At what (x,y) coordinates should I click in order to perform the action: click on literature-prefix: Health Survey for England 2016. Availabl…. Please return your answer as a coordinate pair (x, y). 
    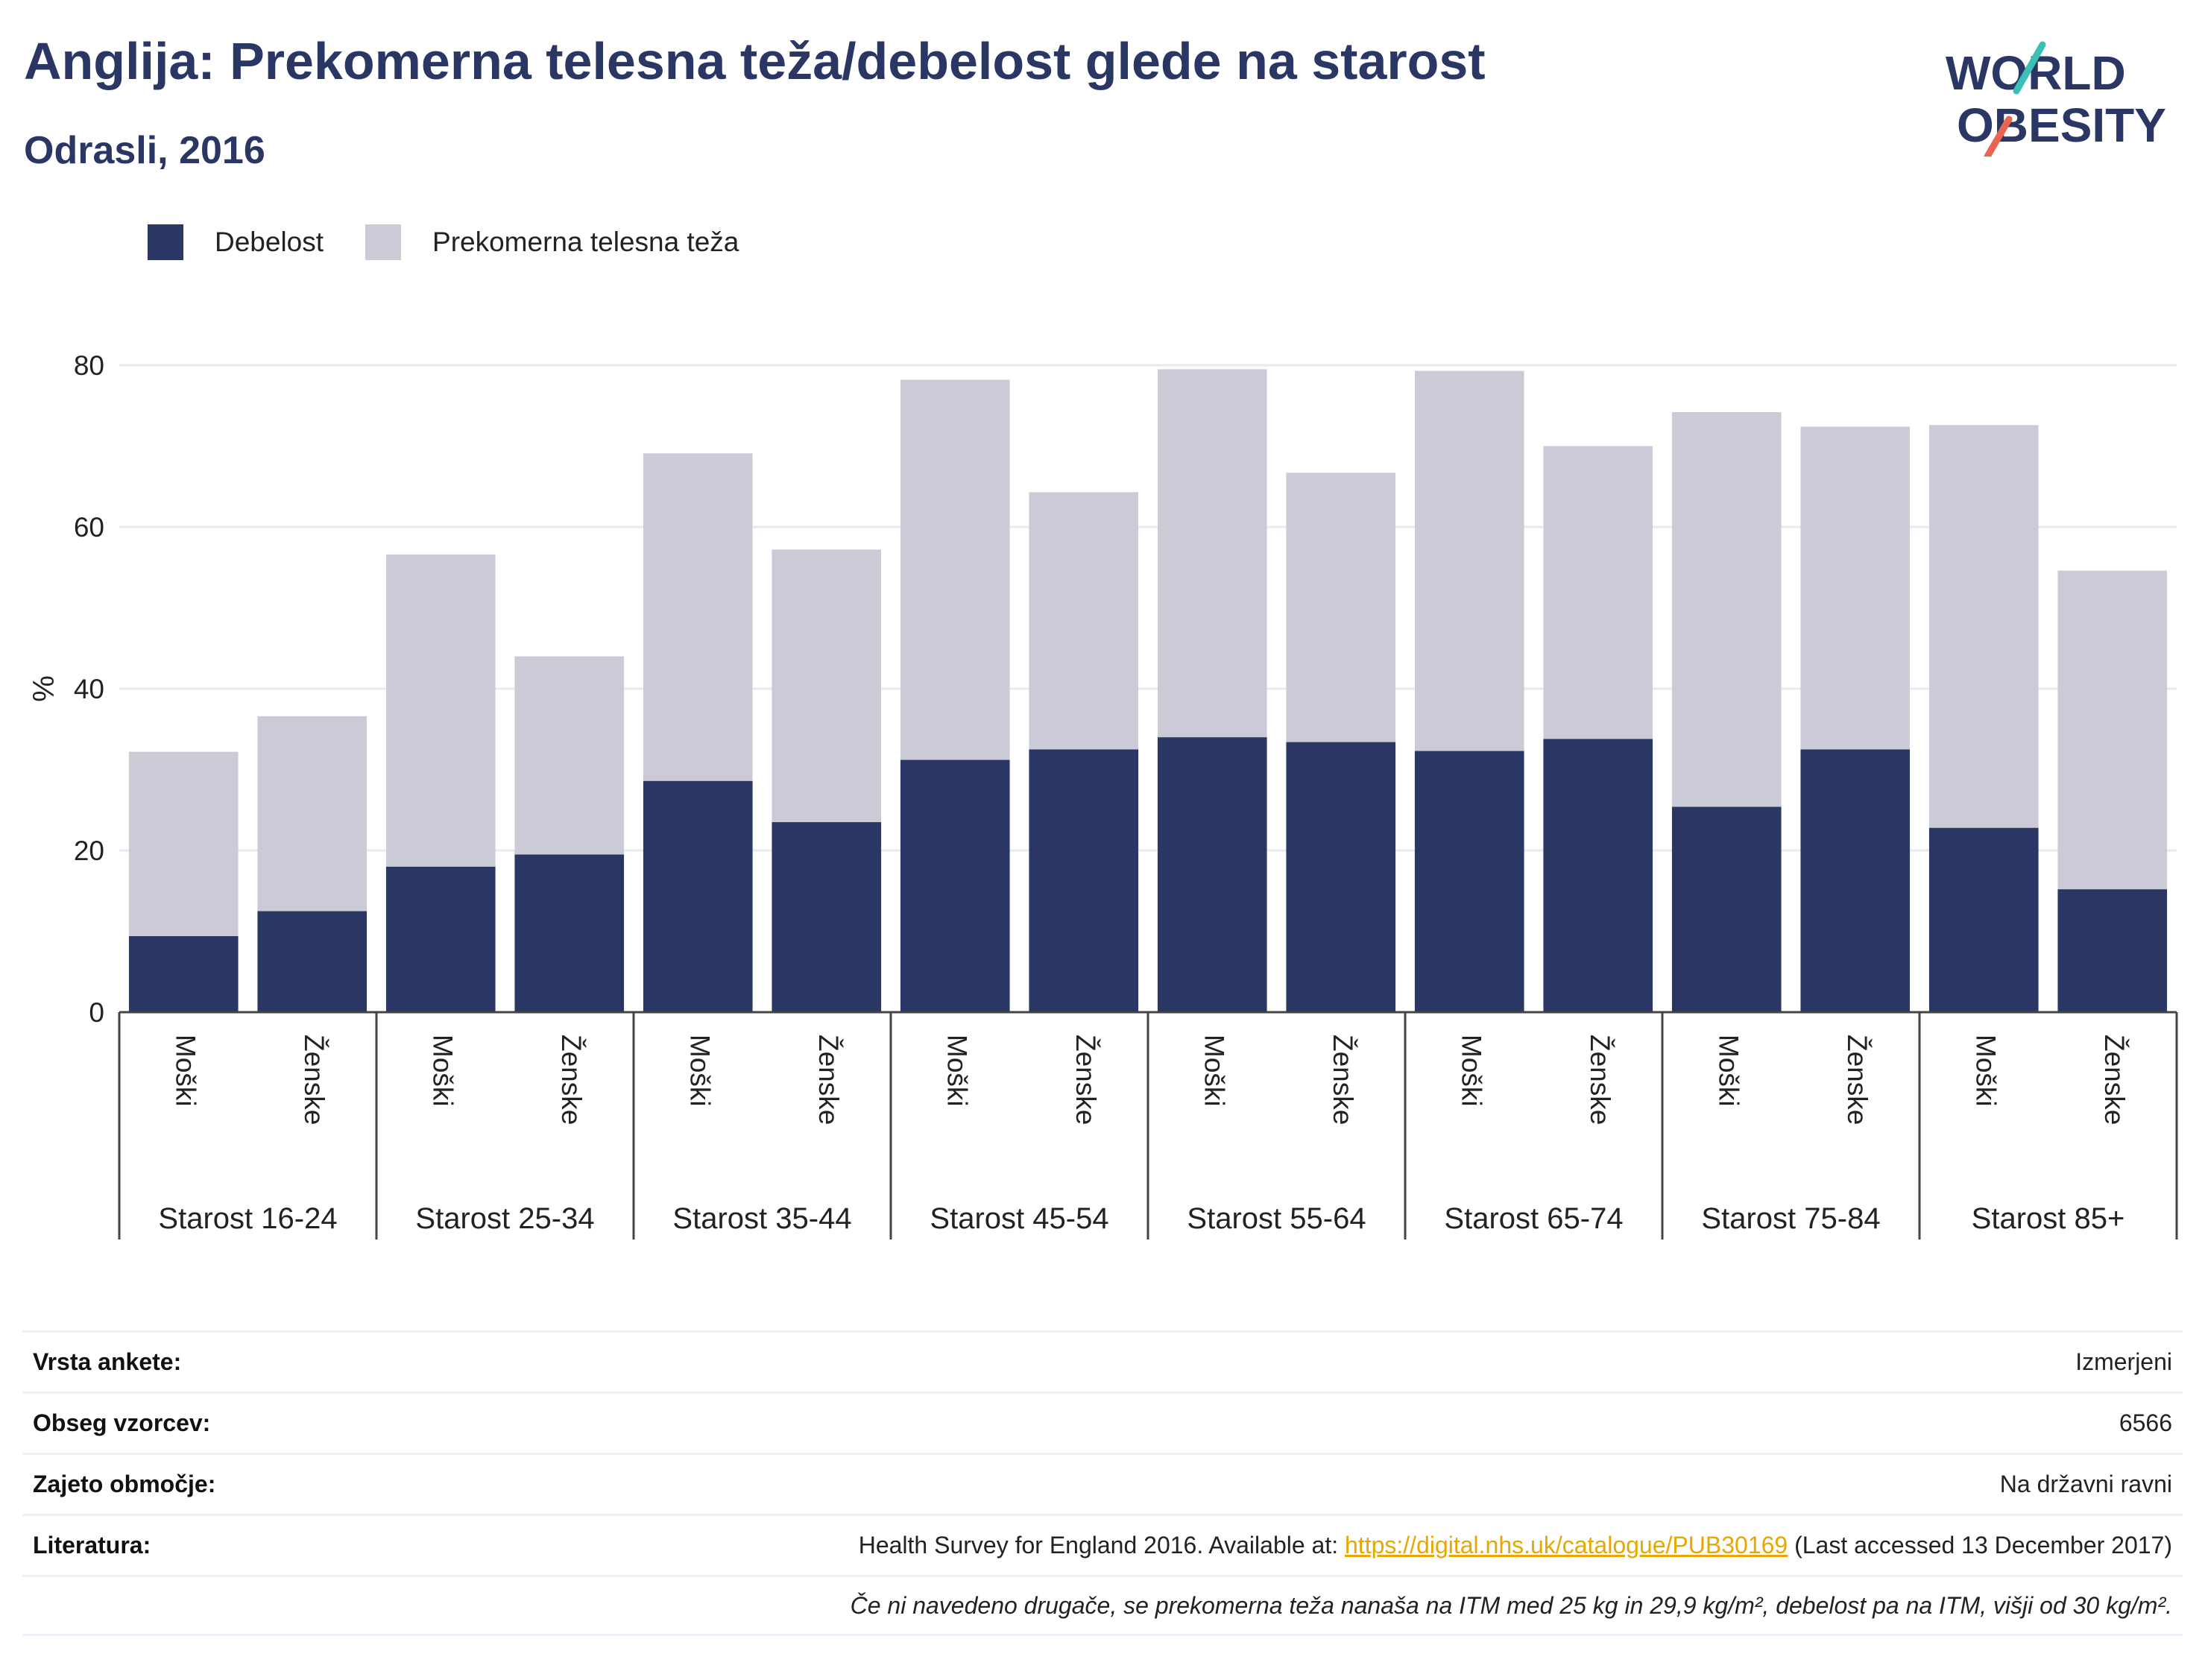
    Looking at the image, I should click on (1101, 1545).